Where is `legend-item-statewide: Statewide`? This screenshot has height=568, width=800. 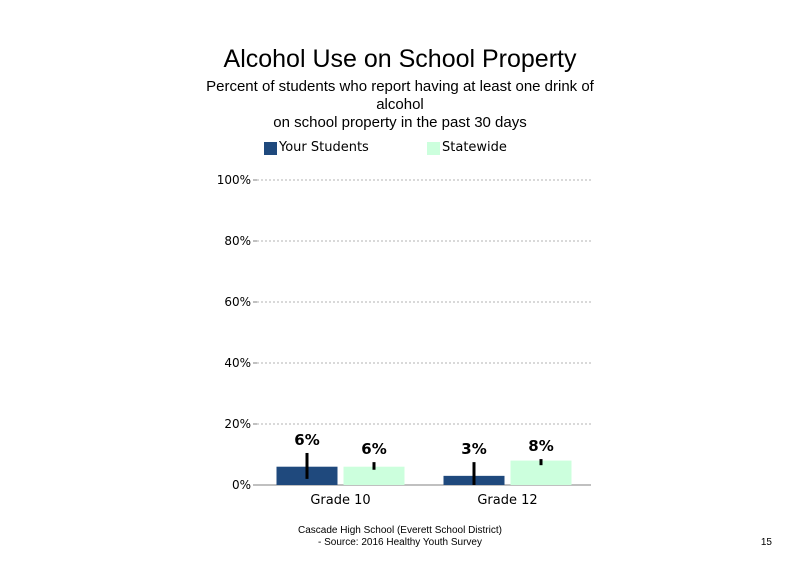 legend-item-statewide: Statewide is located at coordinates (467, 148).